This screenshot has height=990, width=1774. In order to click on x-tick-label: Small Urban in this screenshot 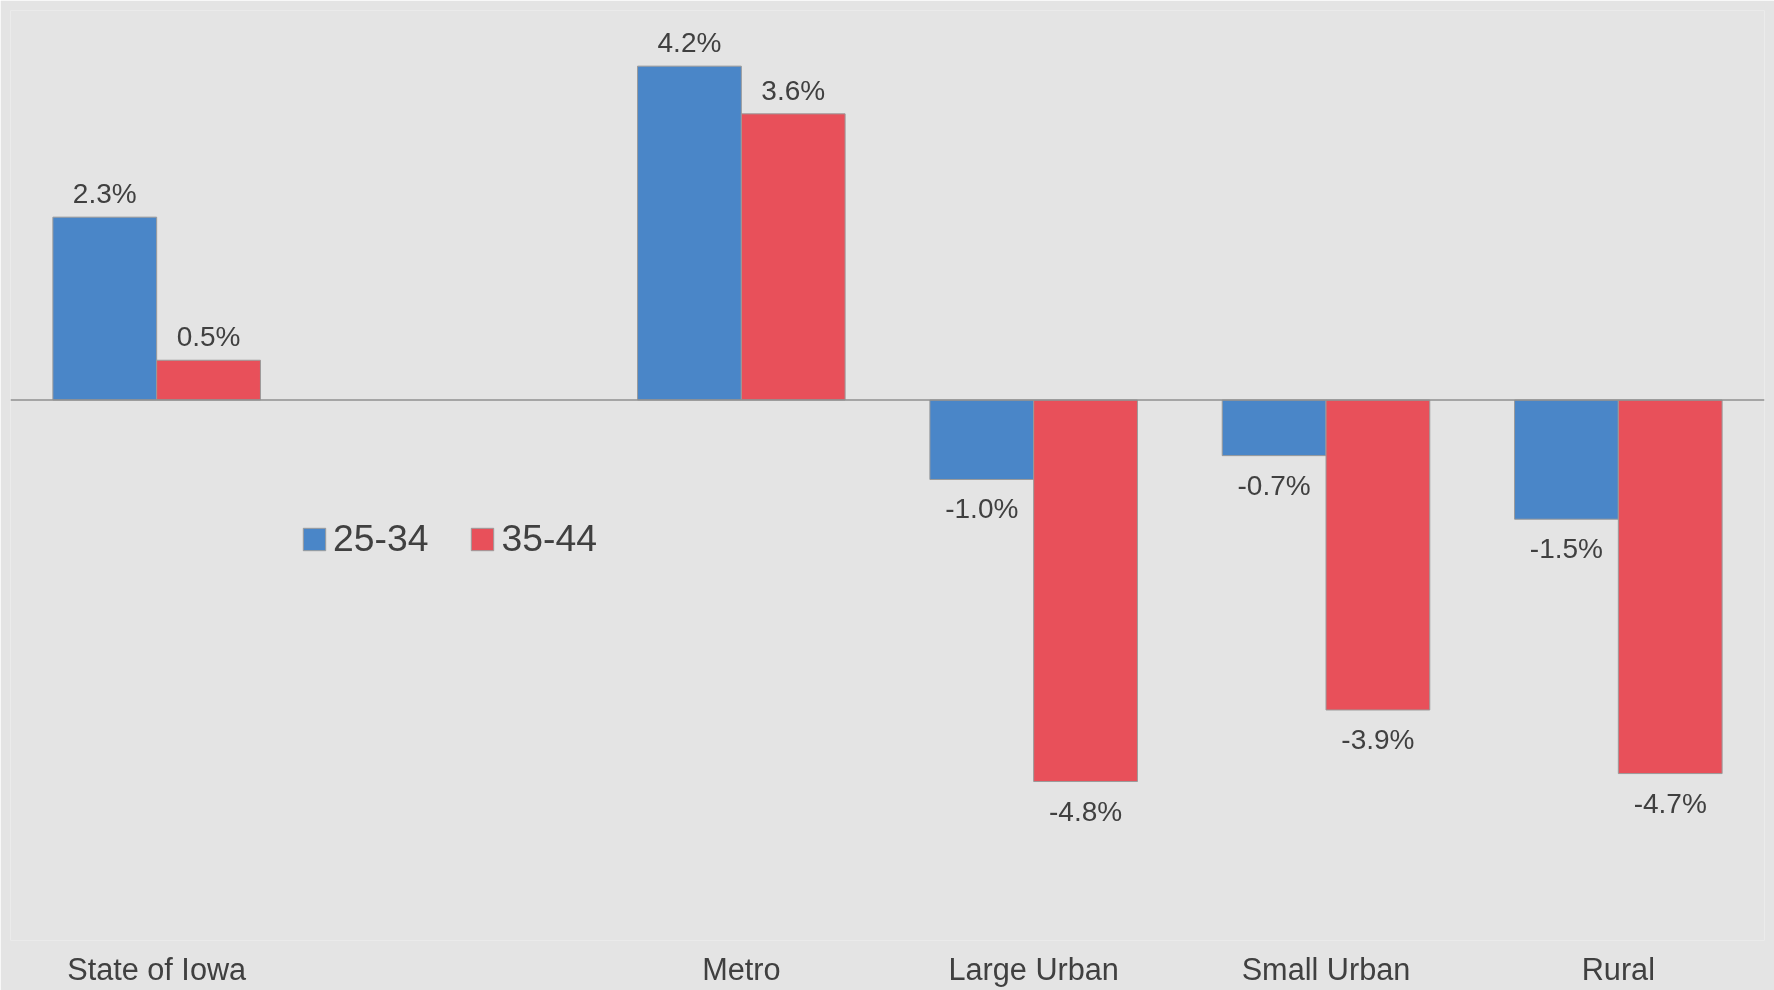, I will do `click(1326, 968)`.